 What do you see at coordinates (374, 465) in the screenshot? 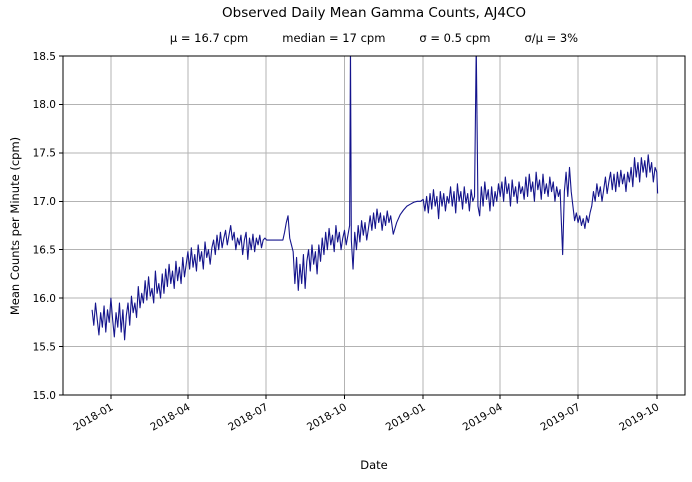
I see `x-axis-label: Date` at bounding box center [374, 465].